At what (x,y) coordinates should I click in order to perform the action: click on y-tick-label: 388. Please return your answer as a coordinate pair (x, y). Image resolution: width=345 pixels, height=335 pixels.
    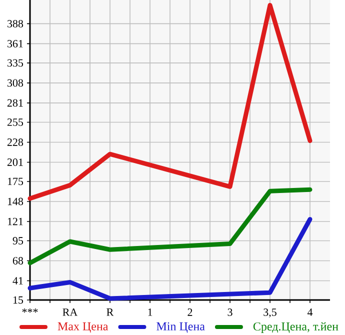
    Looking at the image, I should click on (16, 24).